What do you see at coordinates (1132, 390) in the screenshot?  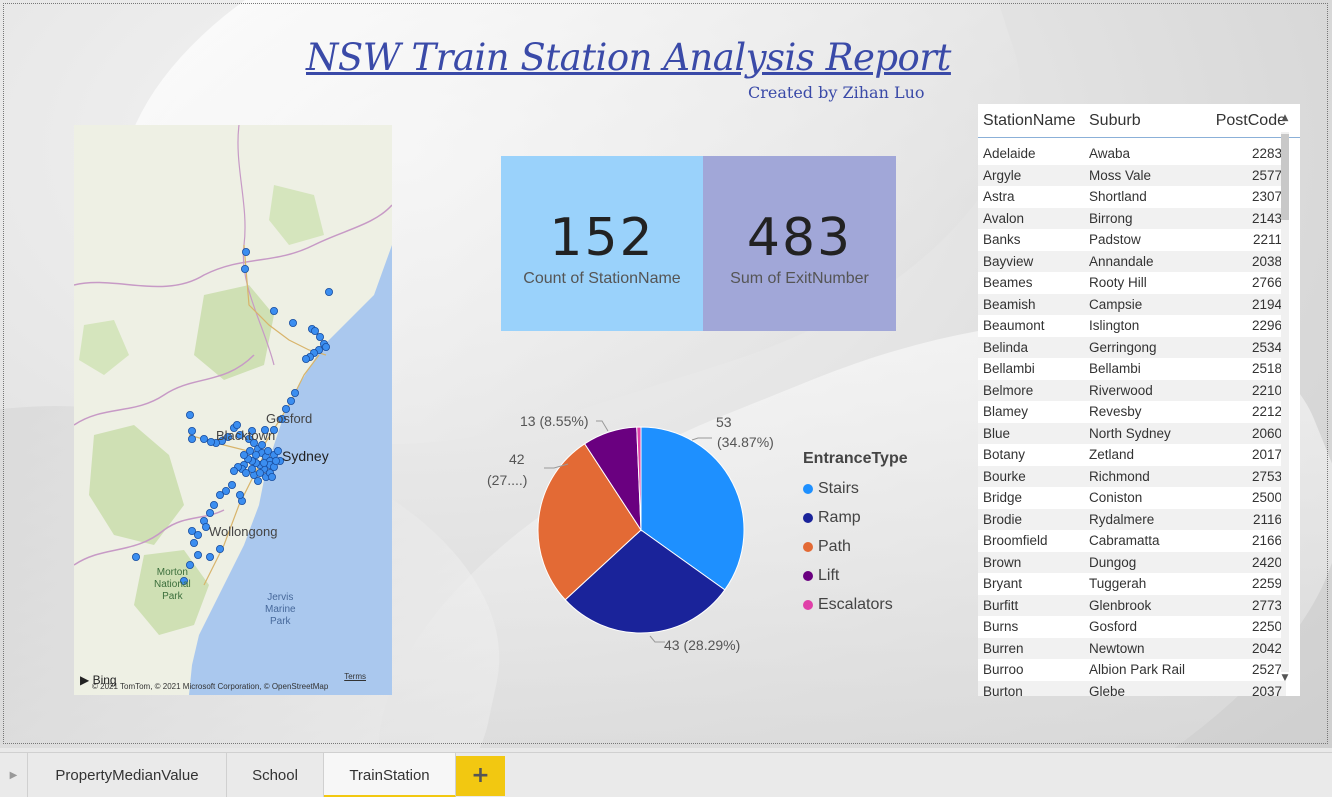 I see `table-row: Belmore Riverwood 2210` at bounding box center [1132, 390].